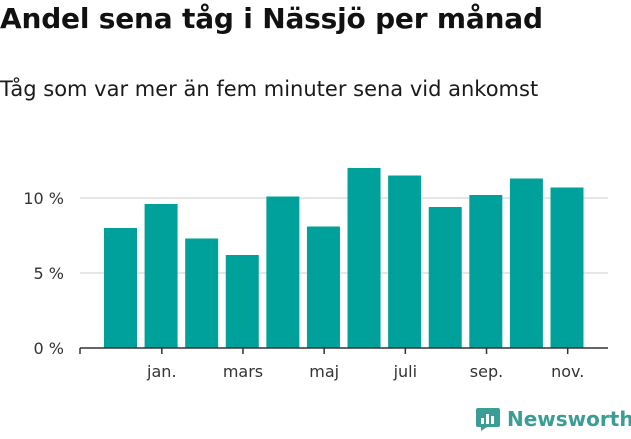 This screenshot has width=631, height=439. What do you see at coordinates (49, 348) in the screenshot?
I see `y-tick-label: 0 %` at bounding box center [49, 348].